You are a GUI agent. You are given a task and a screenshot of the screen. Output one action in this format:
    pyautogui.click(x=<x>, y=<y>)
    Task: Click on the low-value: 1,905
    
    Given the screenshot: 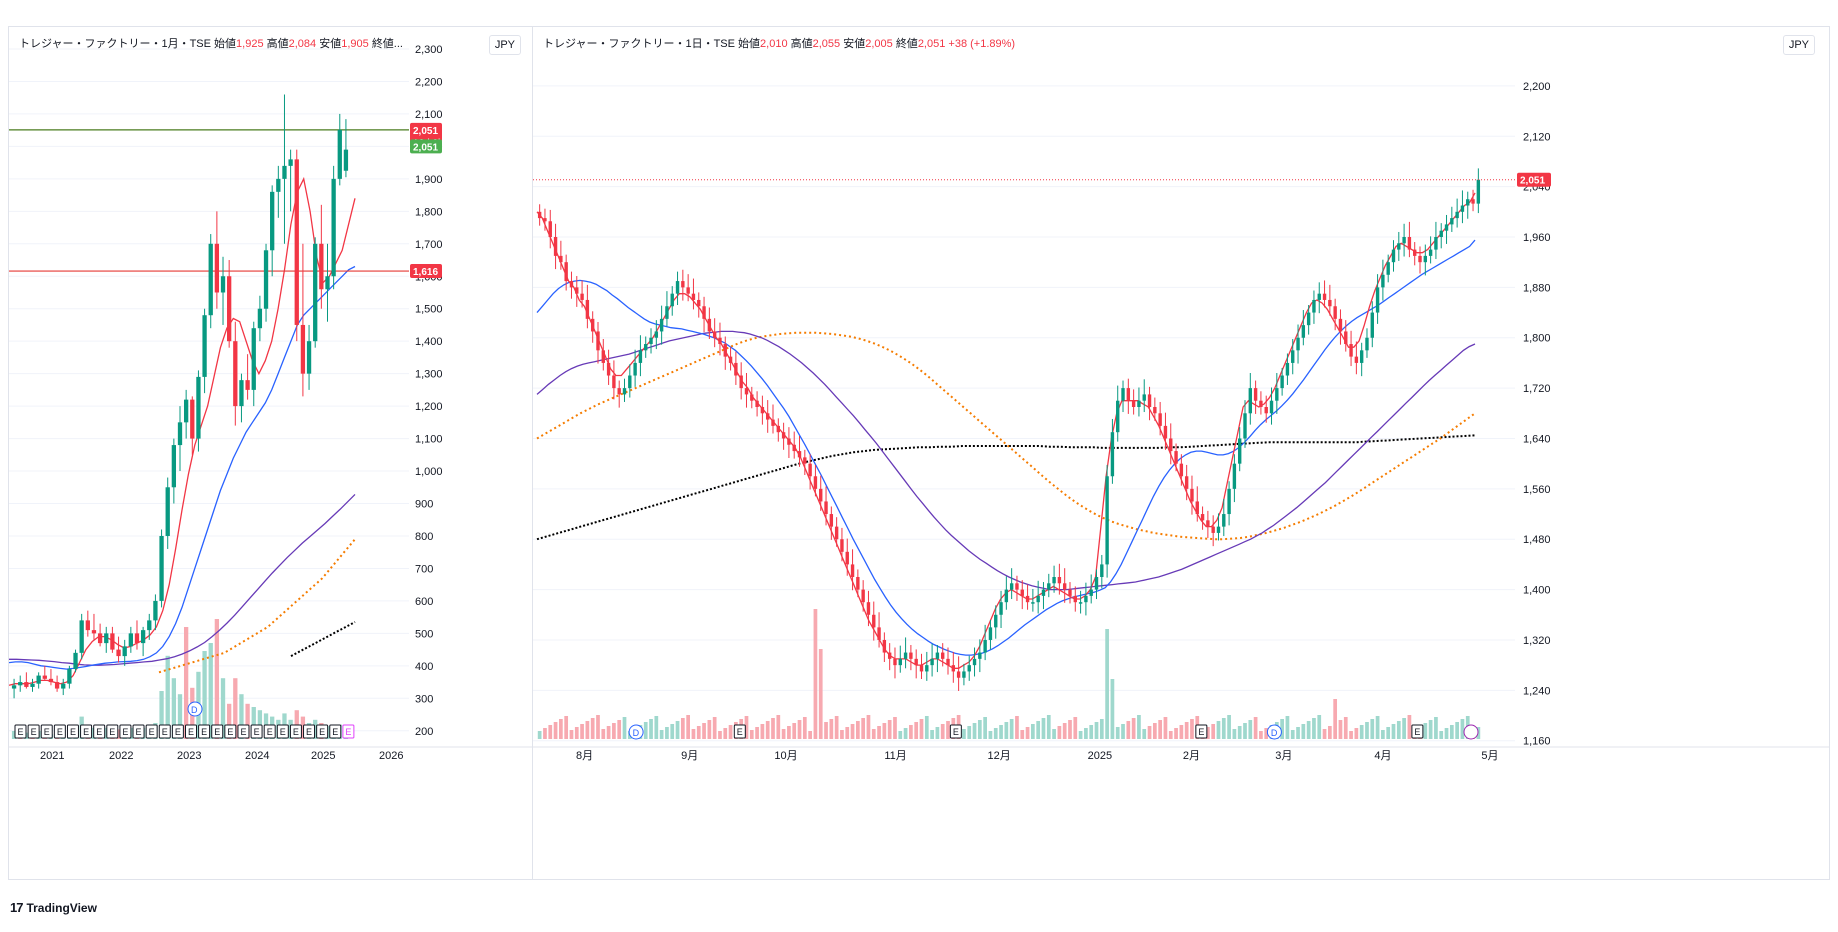 What is the action you would take?
    pyautogui.click(x=355, y=44)
    